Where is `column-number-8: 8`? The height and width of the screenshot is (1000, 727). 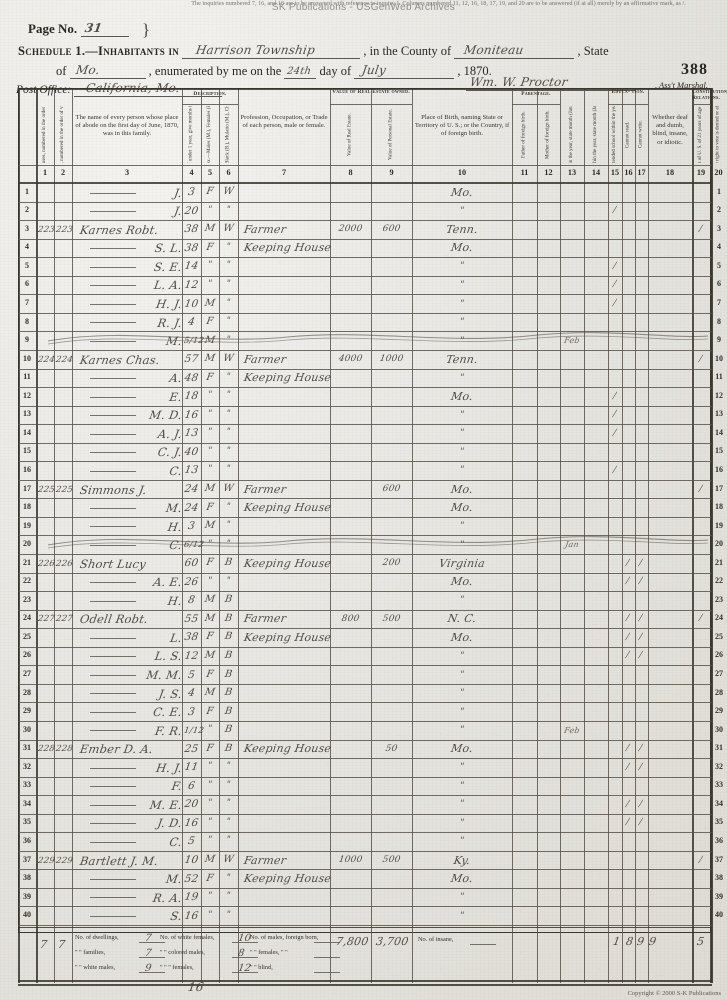 column-number-8: 8 is located at coordinates (350, 172).